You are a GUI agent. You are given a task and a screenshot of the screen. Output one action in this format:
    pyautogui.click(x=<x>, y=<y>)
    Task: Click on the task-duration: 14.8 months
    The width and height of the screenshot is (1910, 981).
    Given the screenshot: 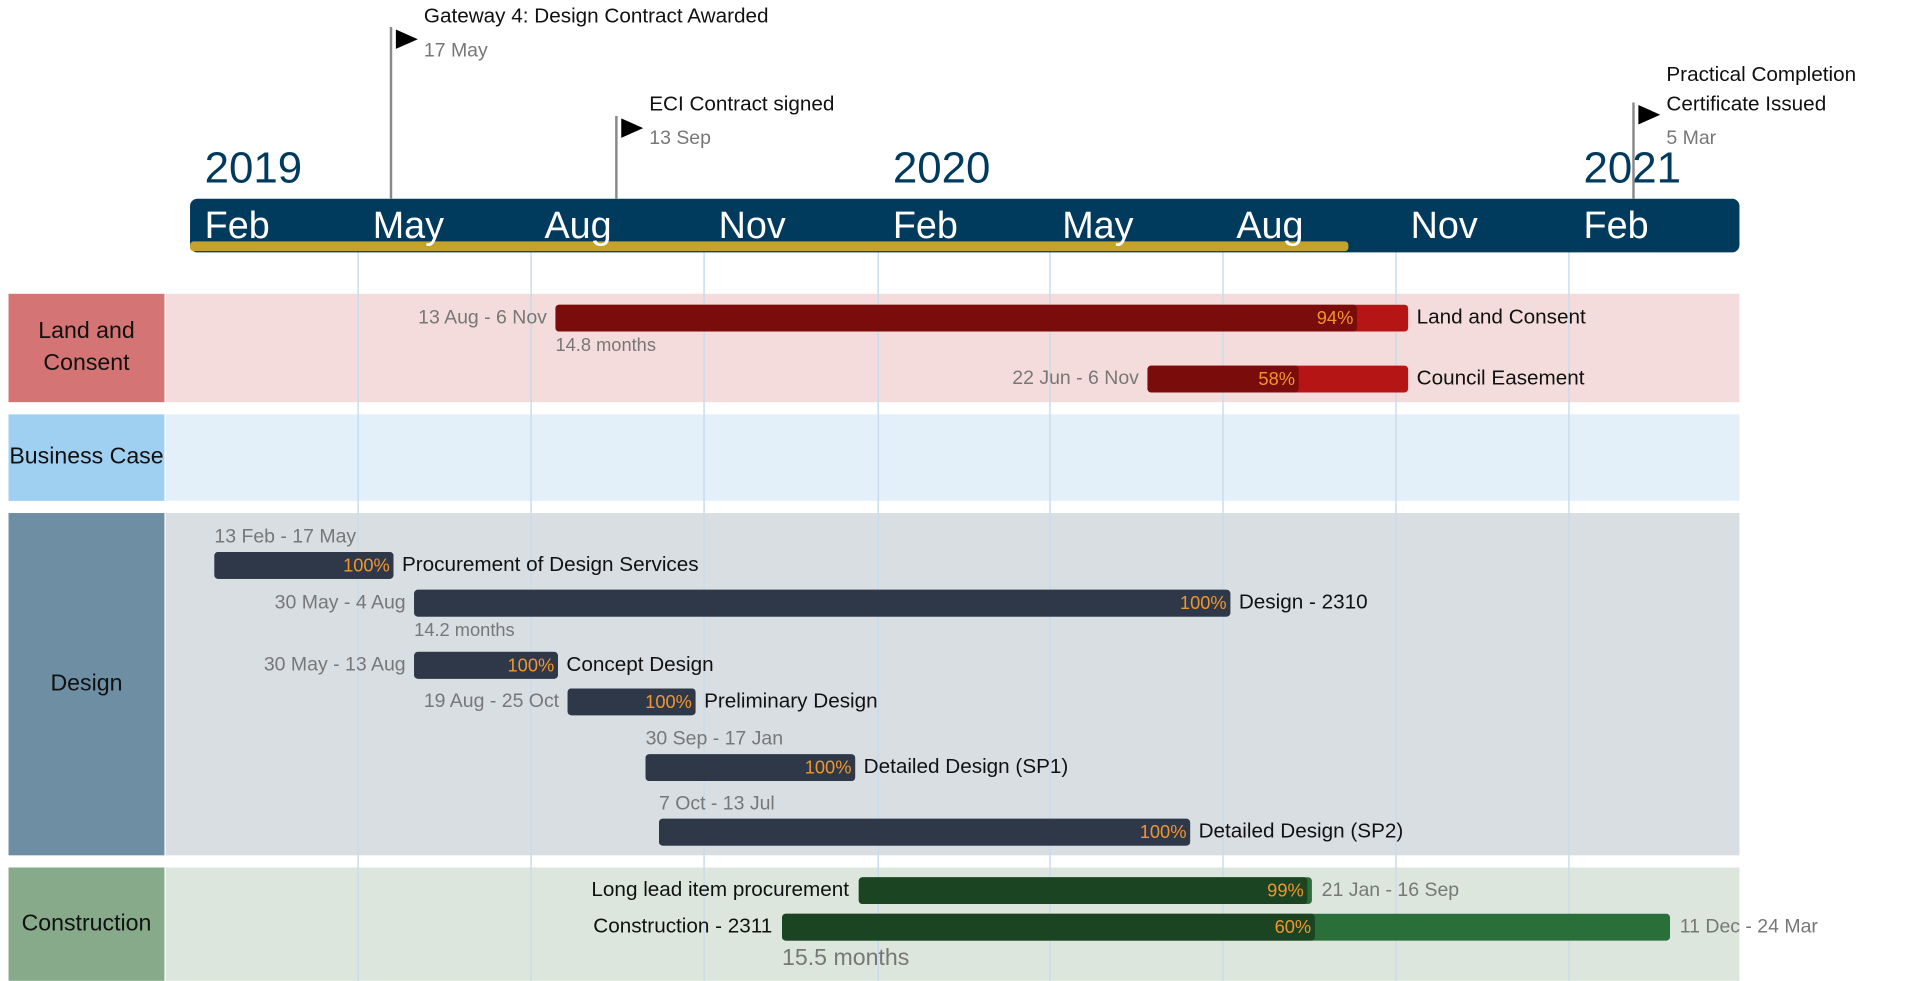 What is the action you would take?
    pyautogui.click(x=605, y=344)
    